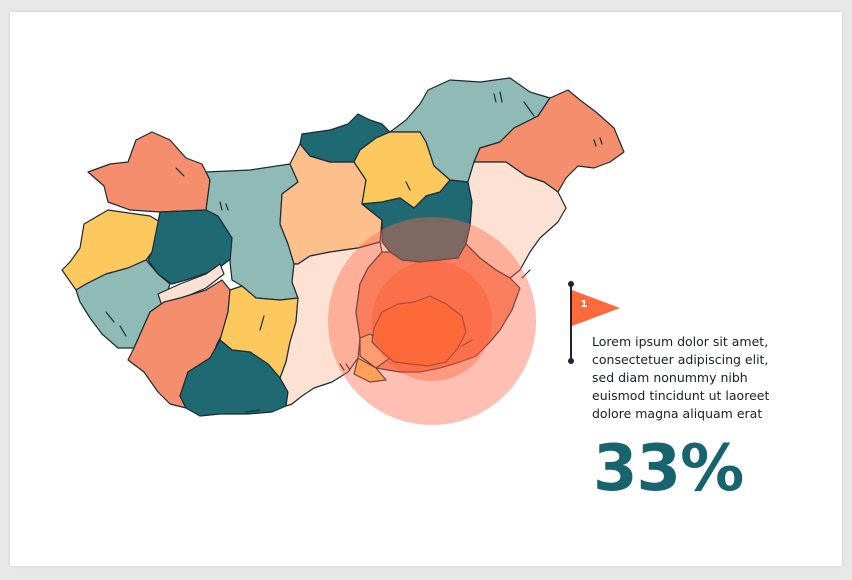  What do you see at coordinates (331, 324) in the screenshot?
I see `region-s-cream` at bounding box center [331, 324].